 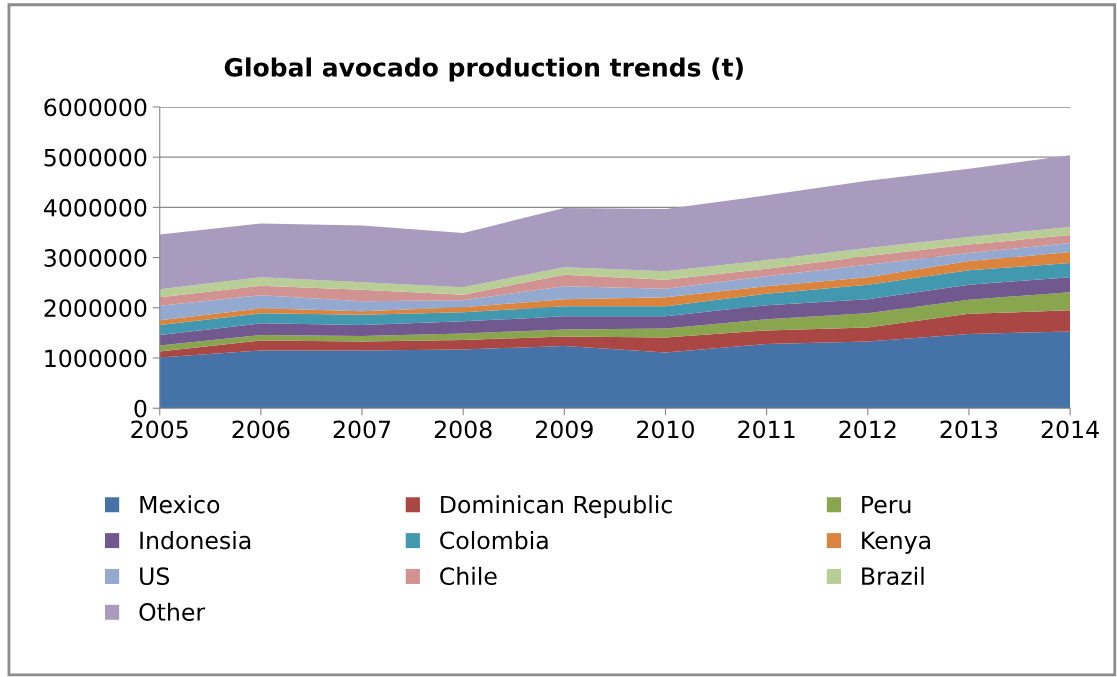 I want to click on x-tick-label: 2013, so click(x=969, y=429).